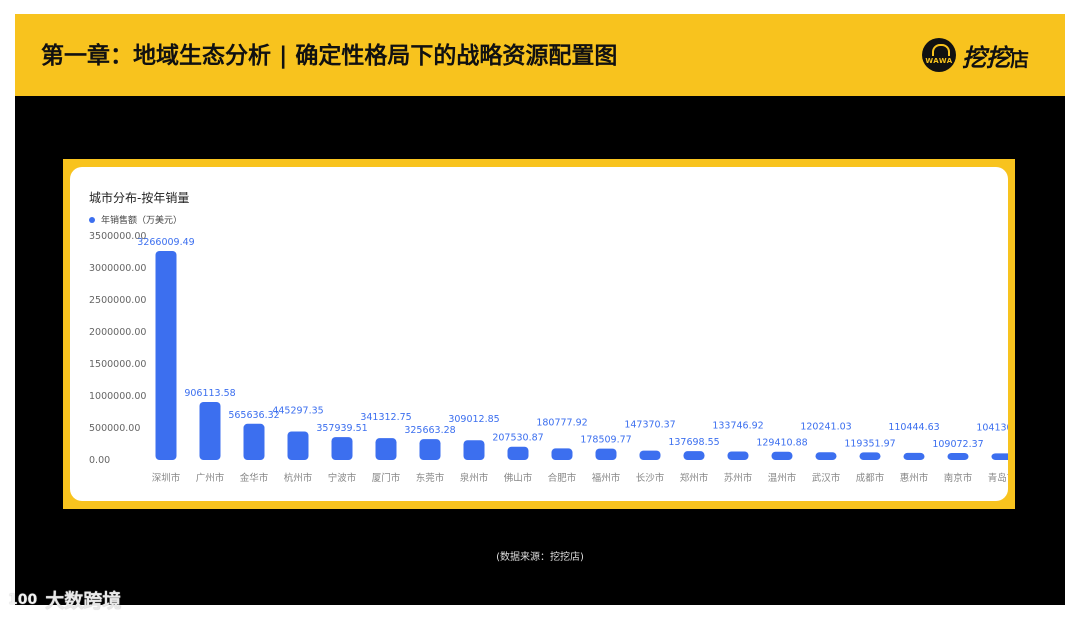  What do you see at coordinates (117, 300) in the screenshot?
I see `y-tick-label: 2500000.00` at bounding box center [117, 300].